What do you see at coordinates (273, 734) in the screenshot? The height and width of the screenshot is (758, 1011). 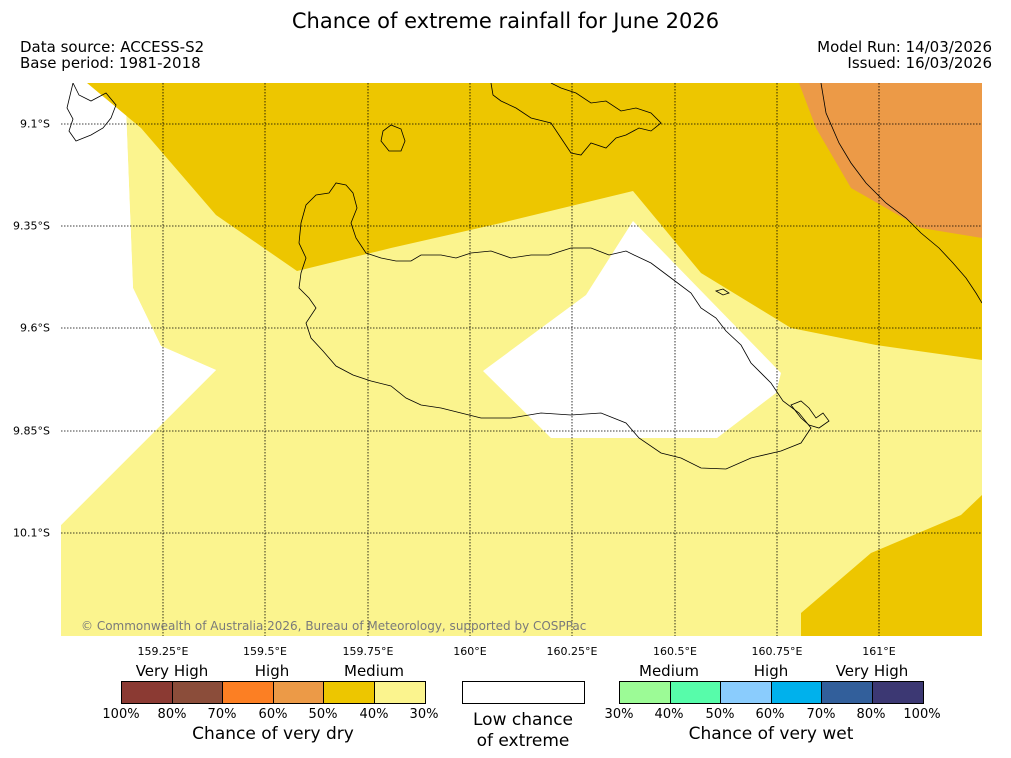 I see `legend-dry-title: Chance of very dry` at bounding box center [273, 734].